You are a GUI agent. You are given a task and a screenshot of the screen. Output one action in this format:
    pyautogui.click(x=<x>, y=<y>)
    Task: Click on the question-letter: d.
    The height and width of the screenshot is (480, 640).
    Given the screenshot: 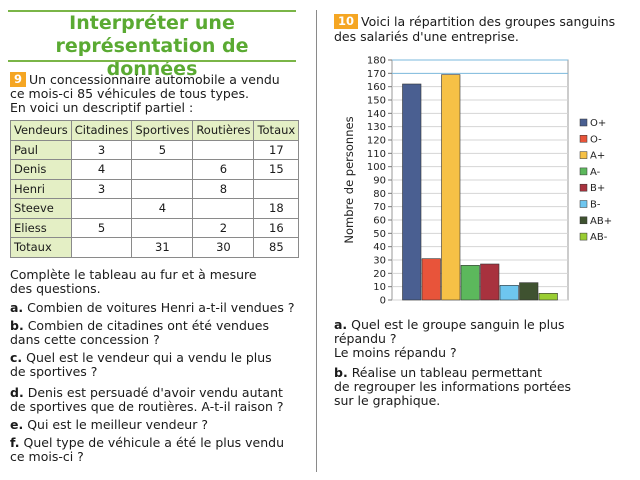 What is the action you would take?
    pyautogui.click(x=17, y=392)
    